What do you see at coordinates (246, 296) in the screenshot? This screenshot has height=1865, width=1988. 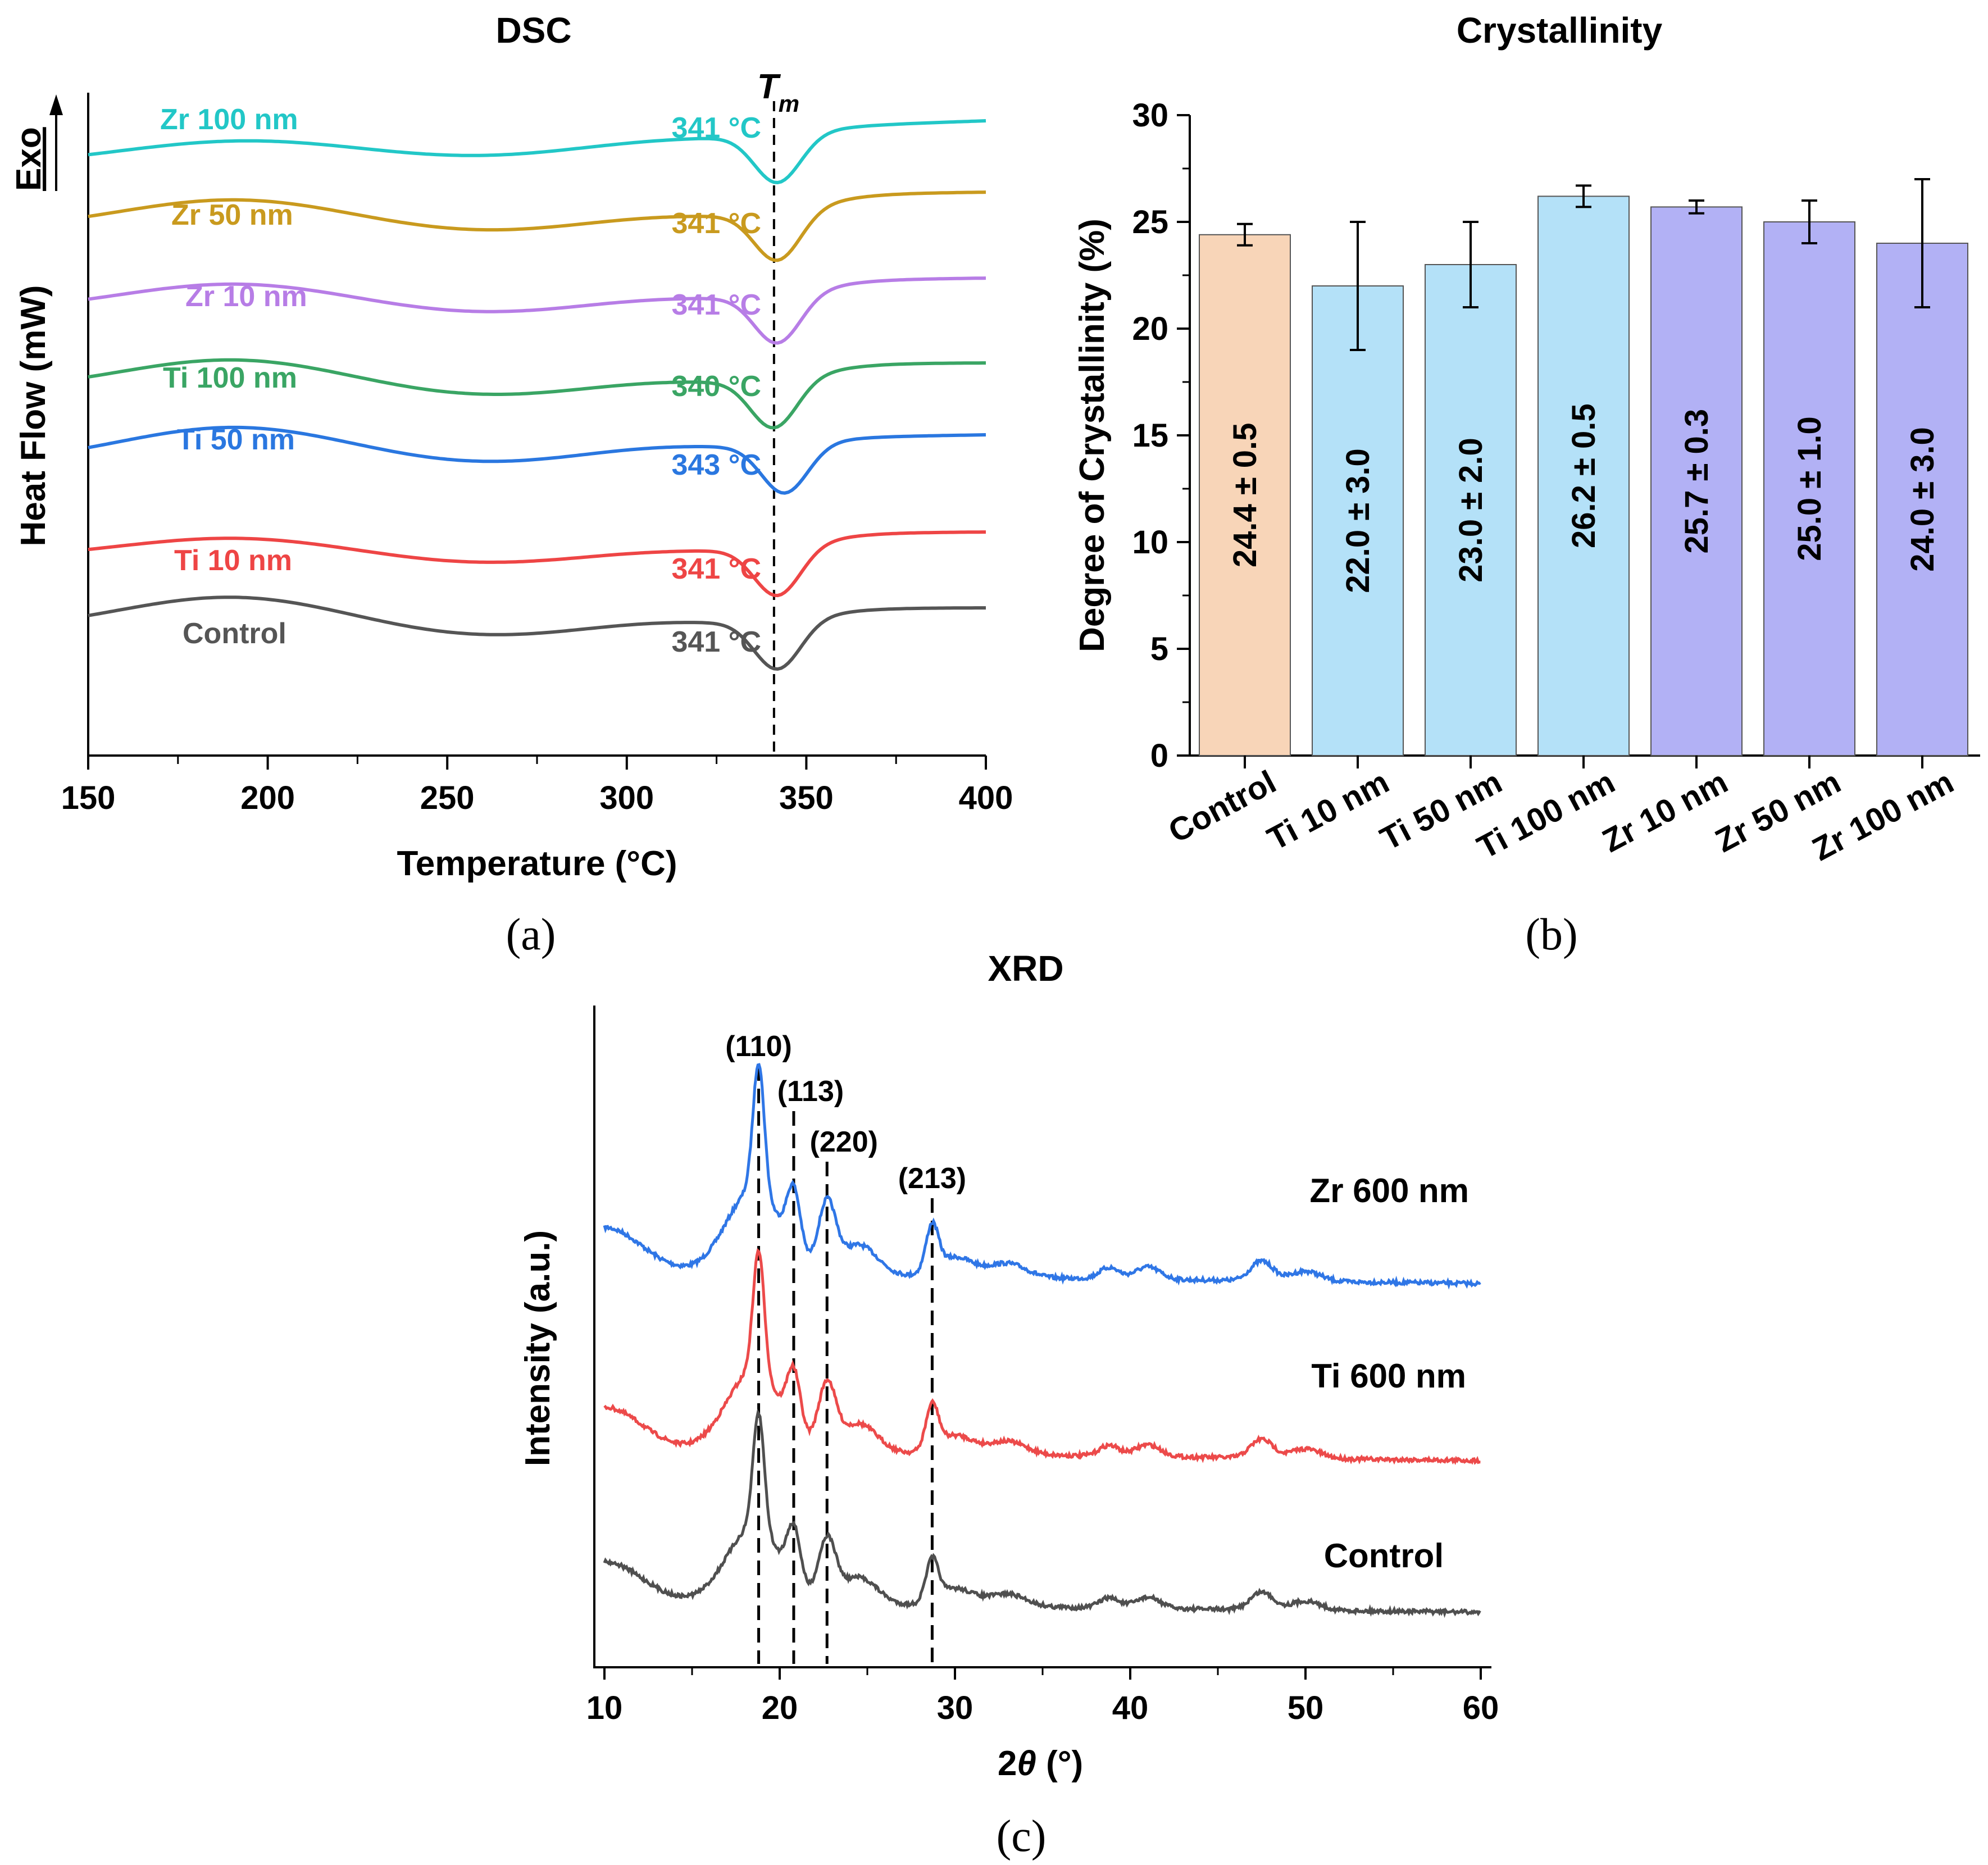 I see `dsc-series-label: Zr 10 nm` at bounding box center [246, 296].